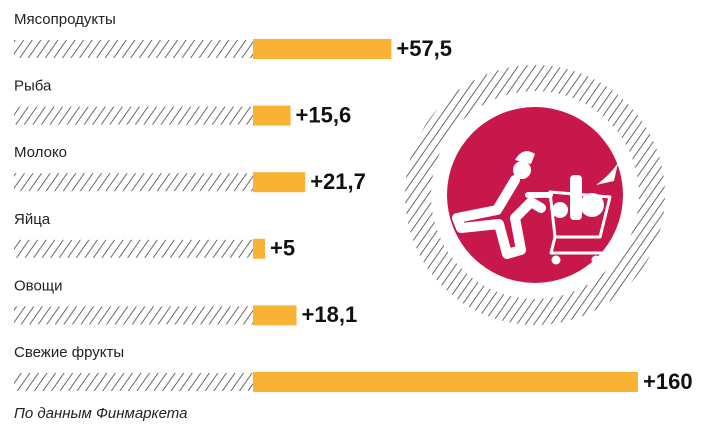  What do you see at coordinates (38, 285) in the screenshot?
I see `category-label: Овощи` at bounding box center [38, 285].